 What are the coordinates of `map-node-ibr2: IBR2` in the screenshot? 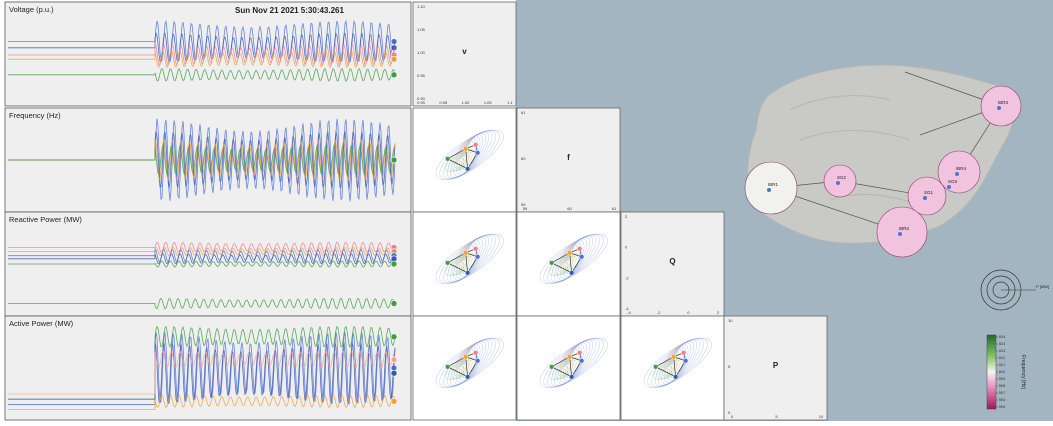 It's located at (902, 232).